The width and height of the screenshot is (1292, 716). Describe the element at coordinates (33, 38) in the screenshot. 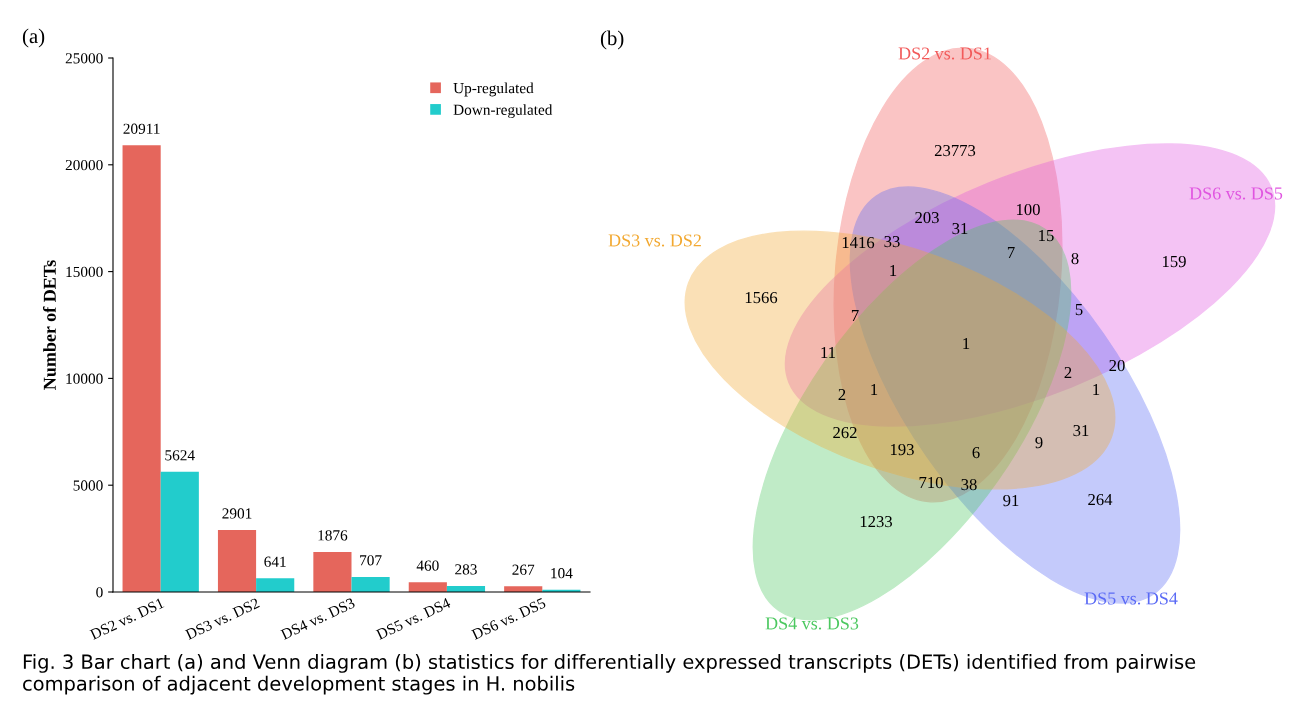

I see `chart-title: (a)` at that location.